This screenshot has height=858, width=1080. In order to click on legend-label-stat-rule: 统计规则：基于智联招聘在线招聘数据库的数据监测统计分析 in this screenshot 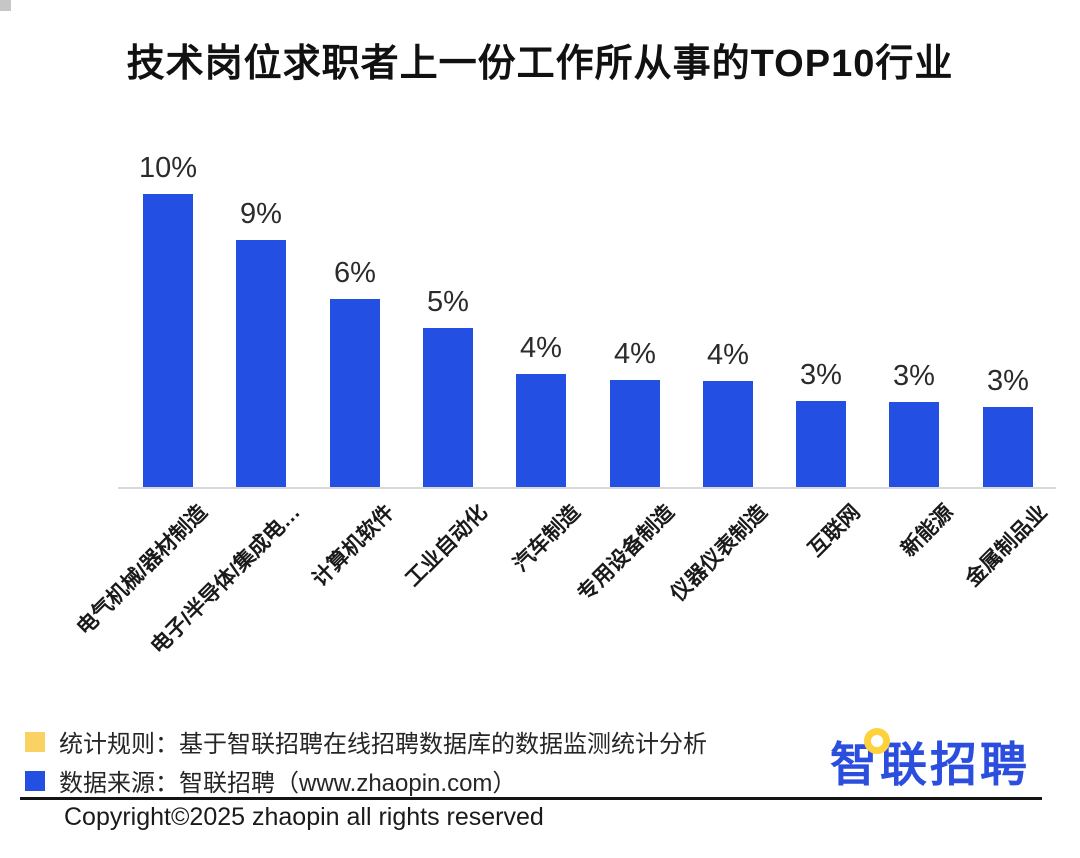, I will do `click(383, 744)`.